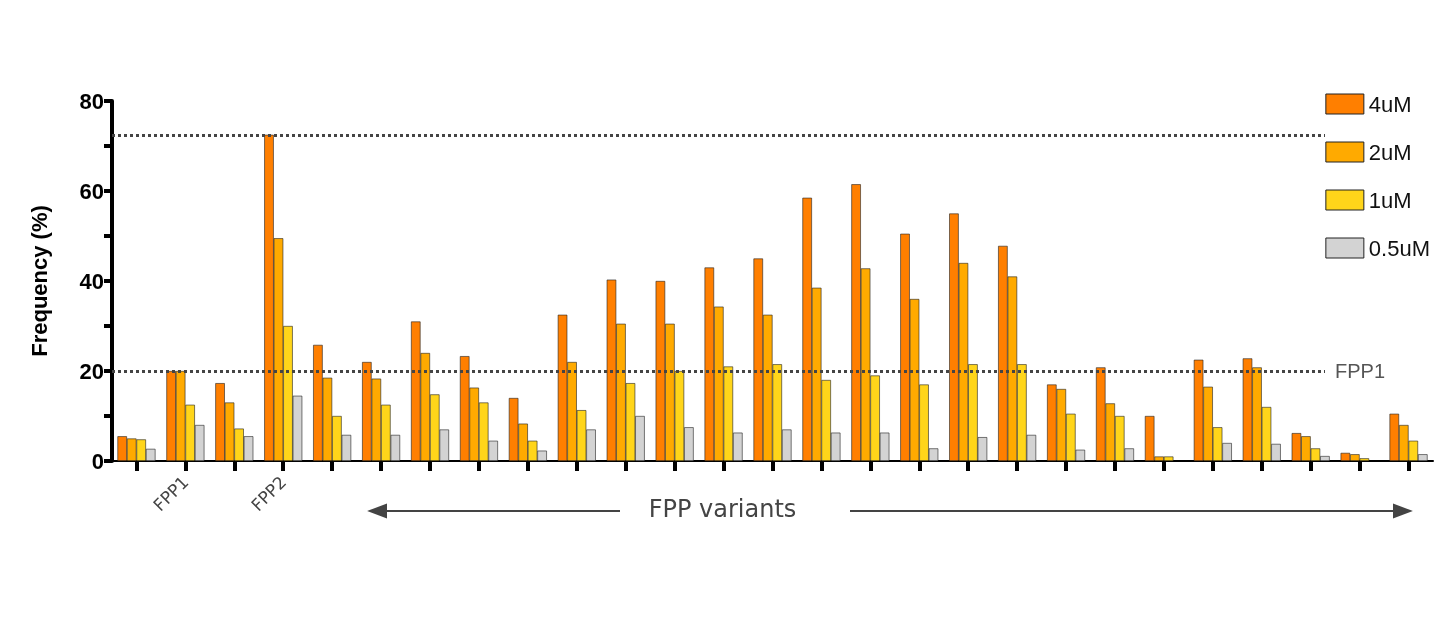 This screenshot has width=1445, height=621. I want to click on text: FPP variants, so click(722, 509).